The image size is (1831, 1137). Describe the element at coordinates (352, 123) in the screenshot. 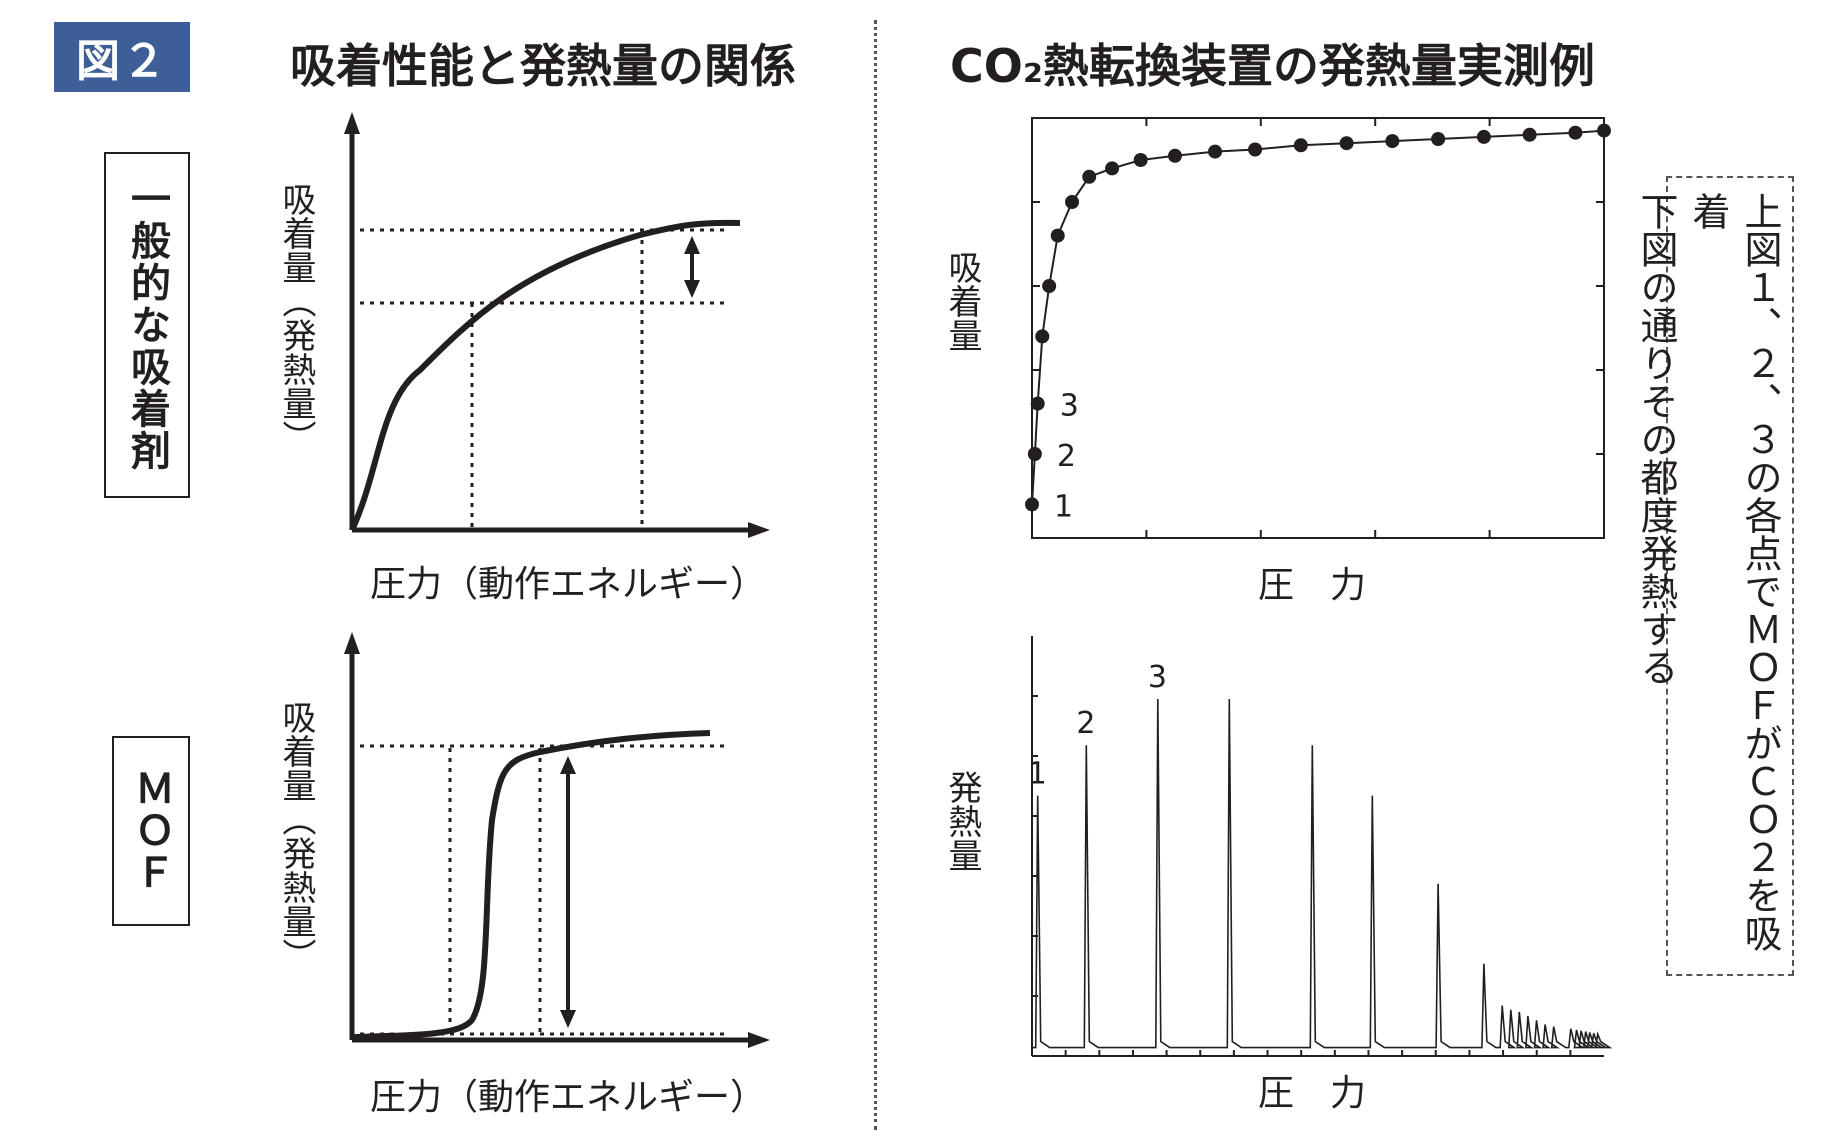

I see `left-top-y-arrowhead` at that location.